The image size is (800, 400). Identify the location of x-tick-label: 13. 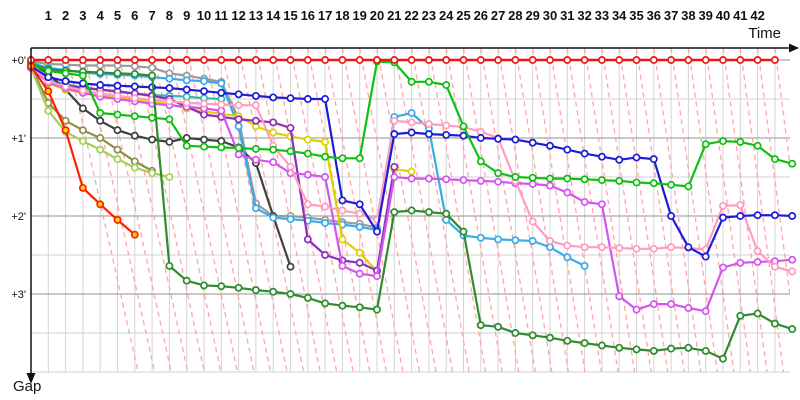
(256, 15).